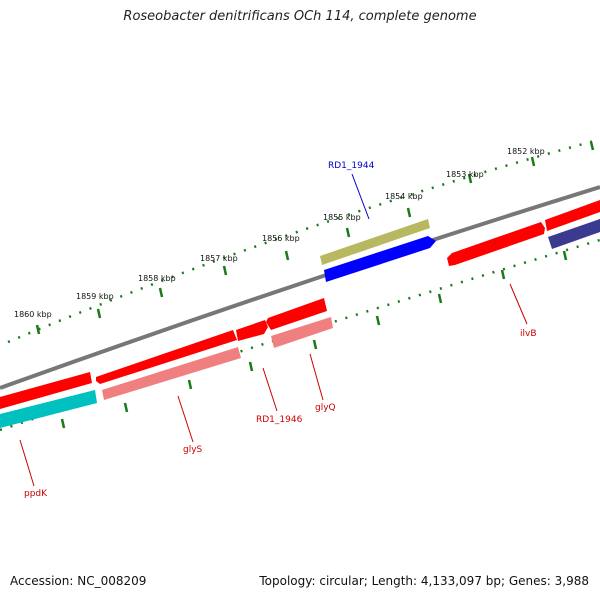 The image size is (600, 600). What do you see at coordinates (157, 278) in the screenshot?
I see `kbp-label-1858: 1858 kbp` at bounding box center [157, 278].